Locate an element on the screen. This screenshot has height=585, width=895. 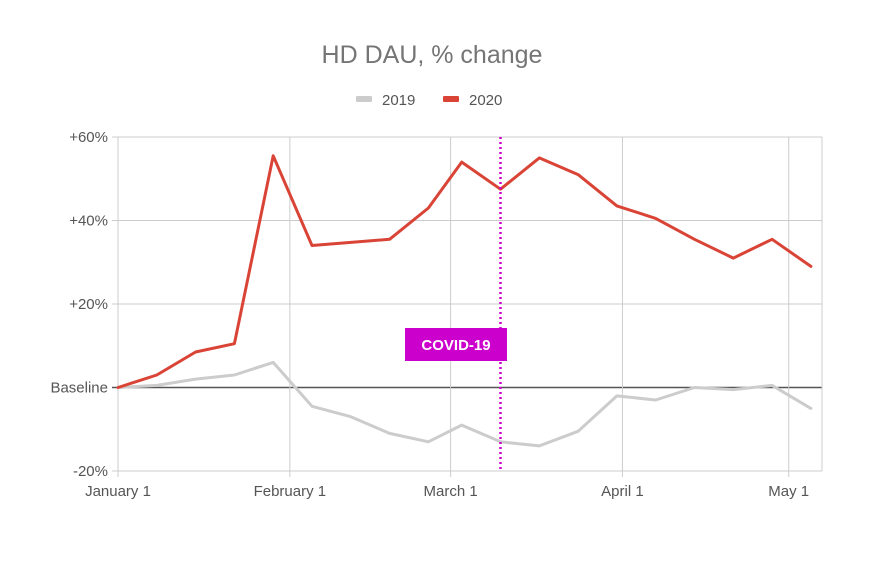
covid-label: COVID-19 is located at coordinates (455, 345).